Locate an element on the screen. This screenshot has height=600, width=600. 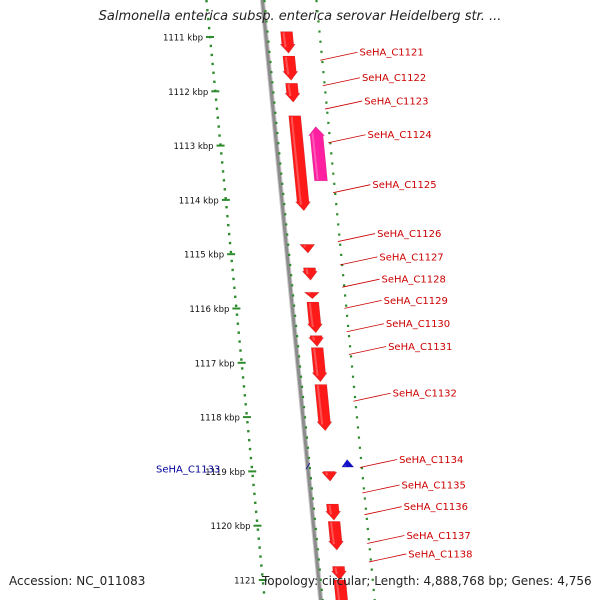
gene-seha-c1121 is located at coordinates (287, 42).